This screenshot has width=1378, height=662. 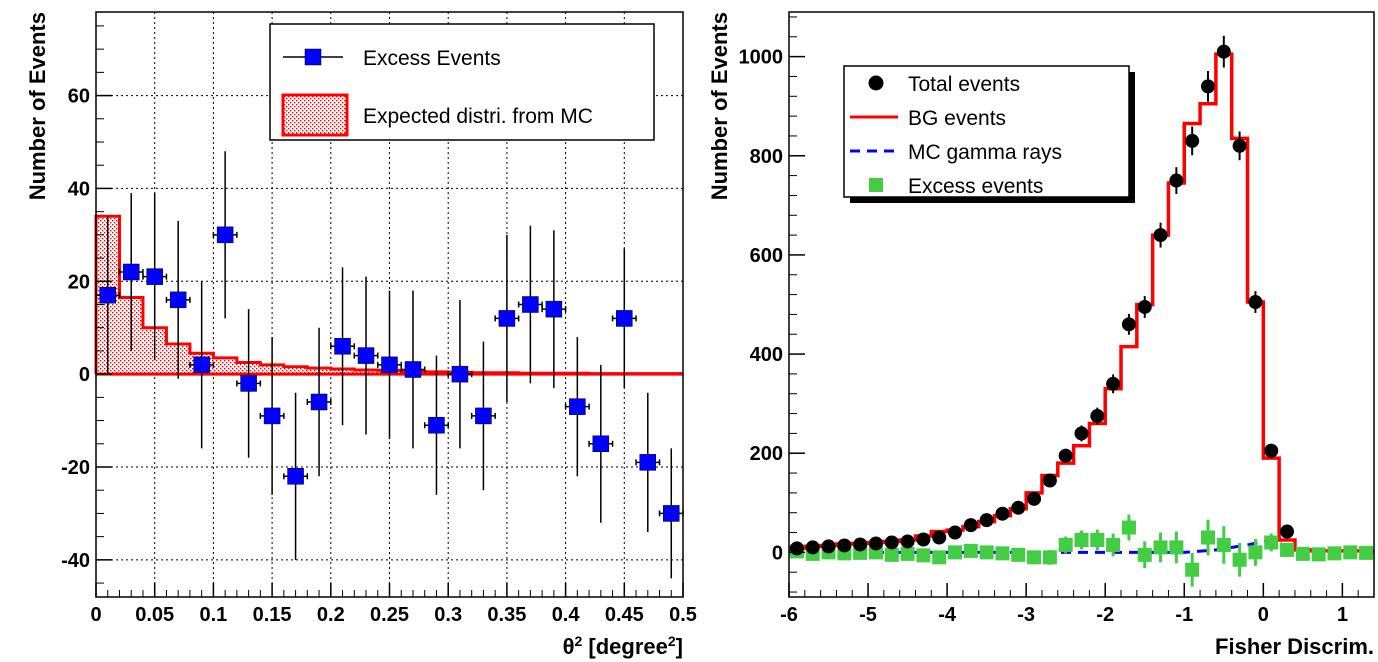 I want to click on left-y-axis-title: Number of Events, so click(x=37, y=106).